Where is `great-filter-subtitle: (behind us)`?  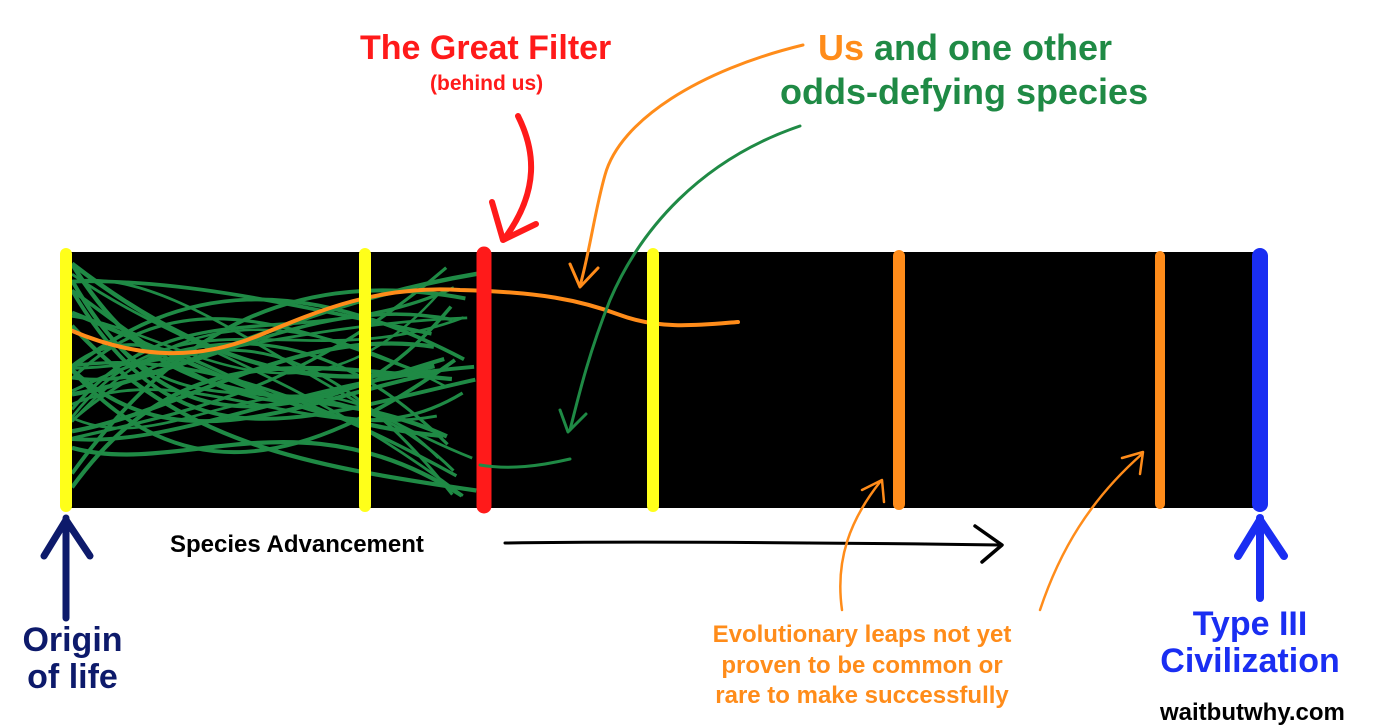
great-filter-subtitle: (behind us) is located at coordinates (487, 83).